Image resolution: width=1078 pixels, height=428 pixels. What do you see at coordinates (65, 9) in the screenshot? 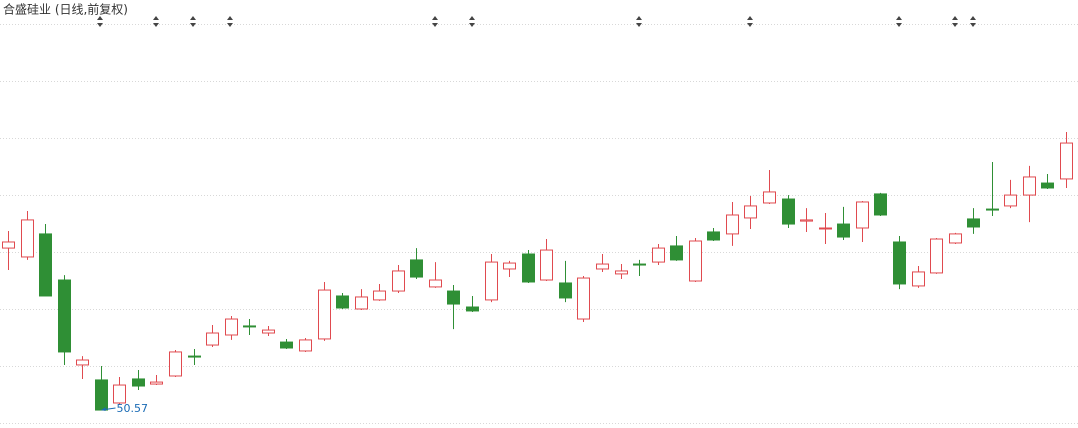
I see `chart-title: 合盛硅业 (日线,前复权)` at bounding box center [65, 9].